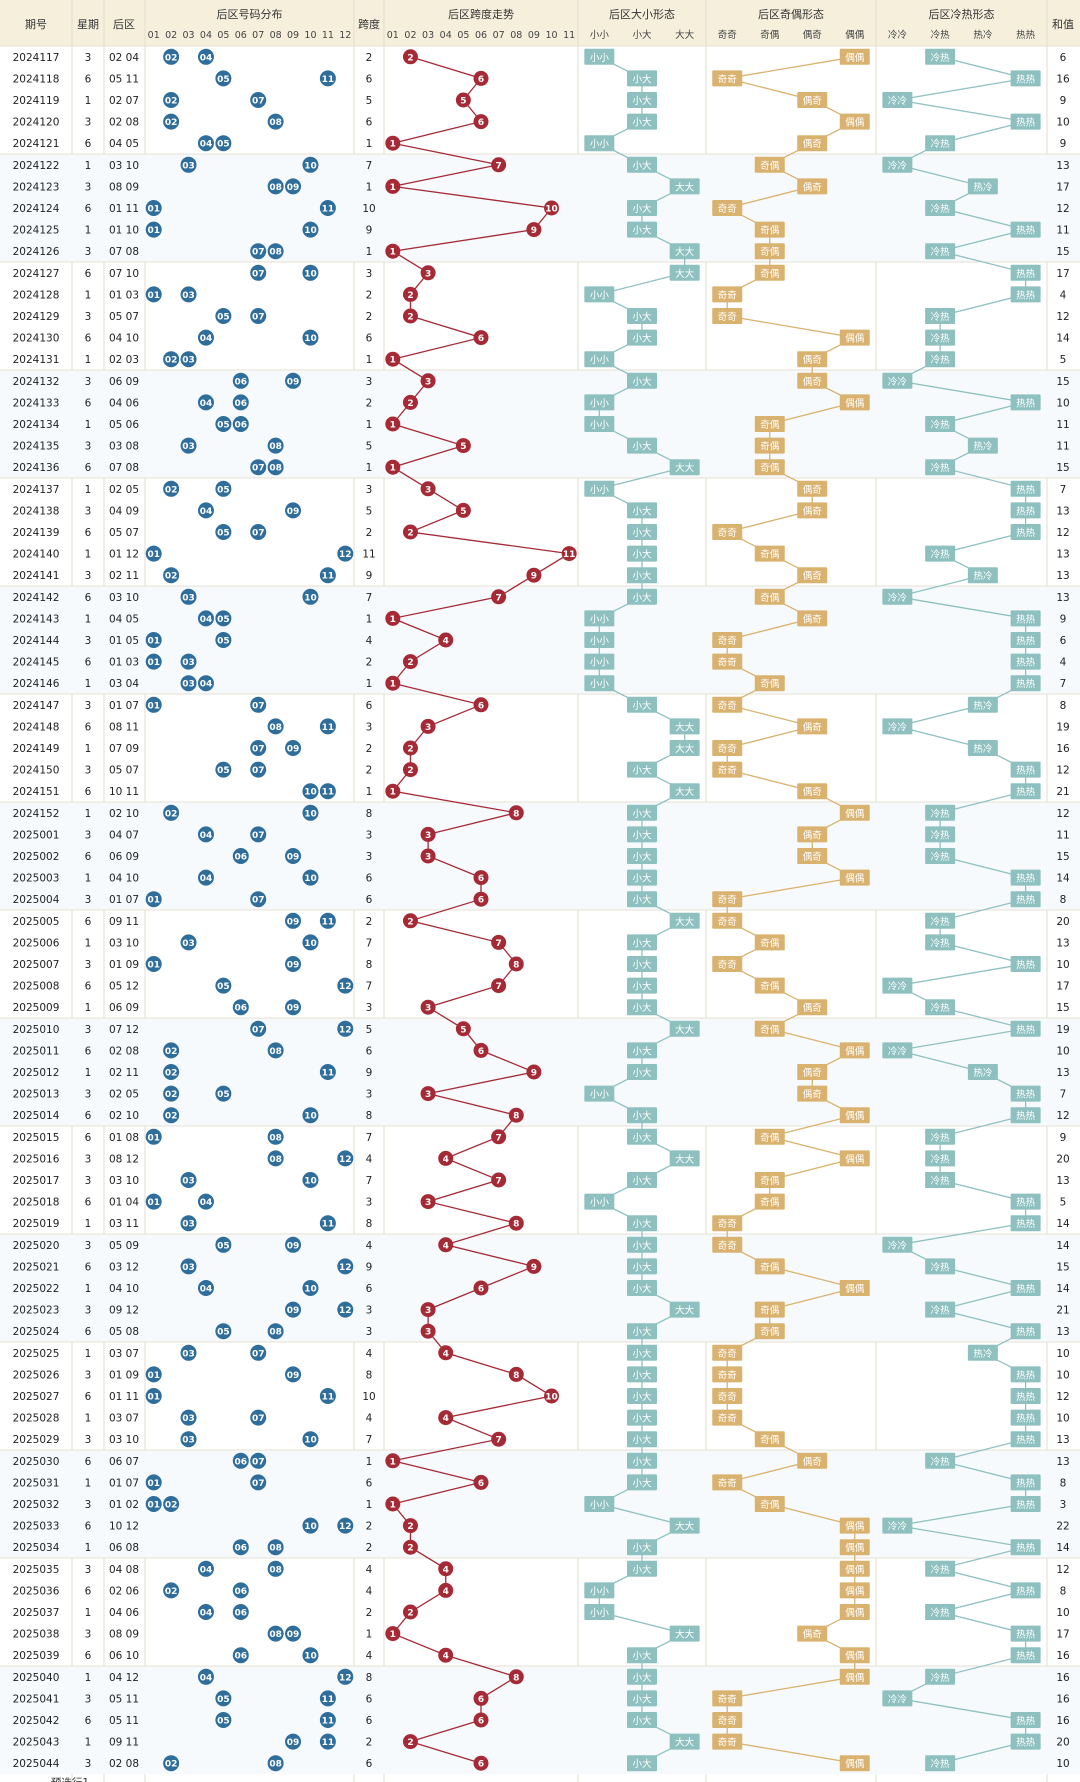  I want to click on back-cell: 02 08, so click(124, 123).